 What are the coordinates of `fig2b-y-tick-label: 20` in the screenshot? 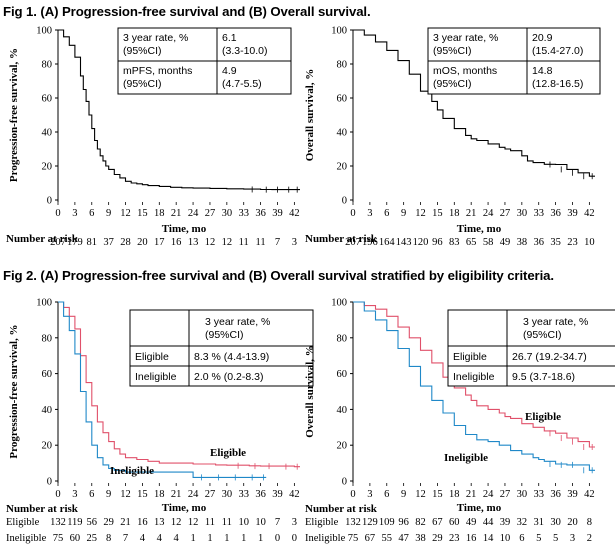 It's located at (342, 446).